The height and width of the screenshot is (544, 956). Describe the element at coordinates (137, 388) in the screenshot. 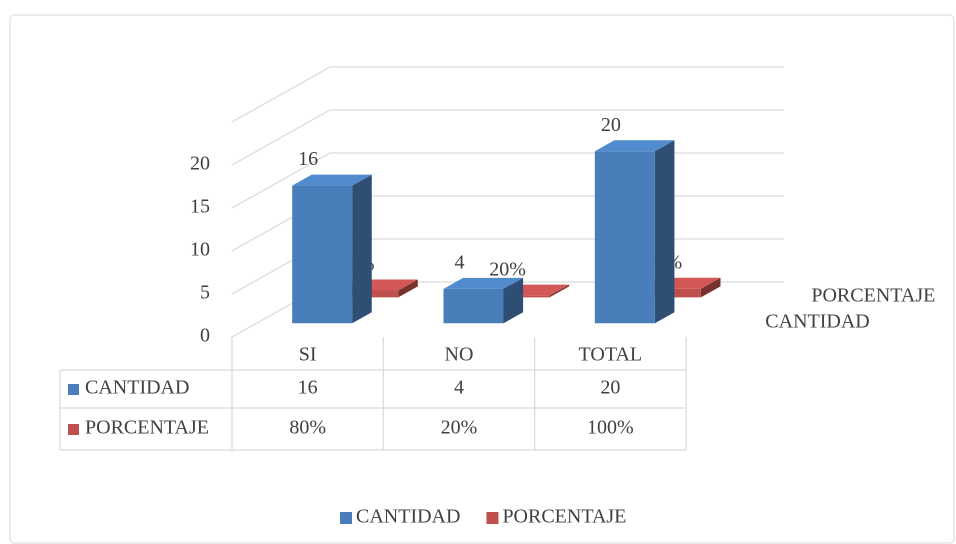

I see `table-row-label: CANTIDAD` at that location.